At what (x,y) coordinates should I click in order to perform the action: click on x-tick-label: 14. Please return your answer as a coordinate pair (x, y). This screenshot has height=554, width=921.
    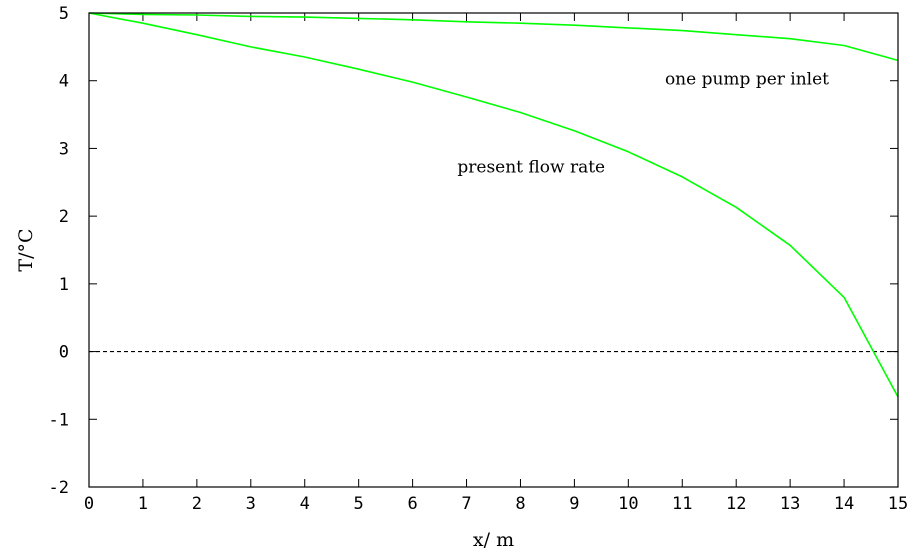
    Looking at the image, I should click on (844, 504).